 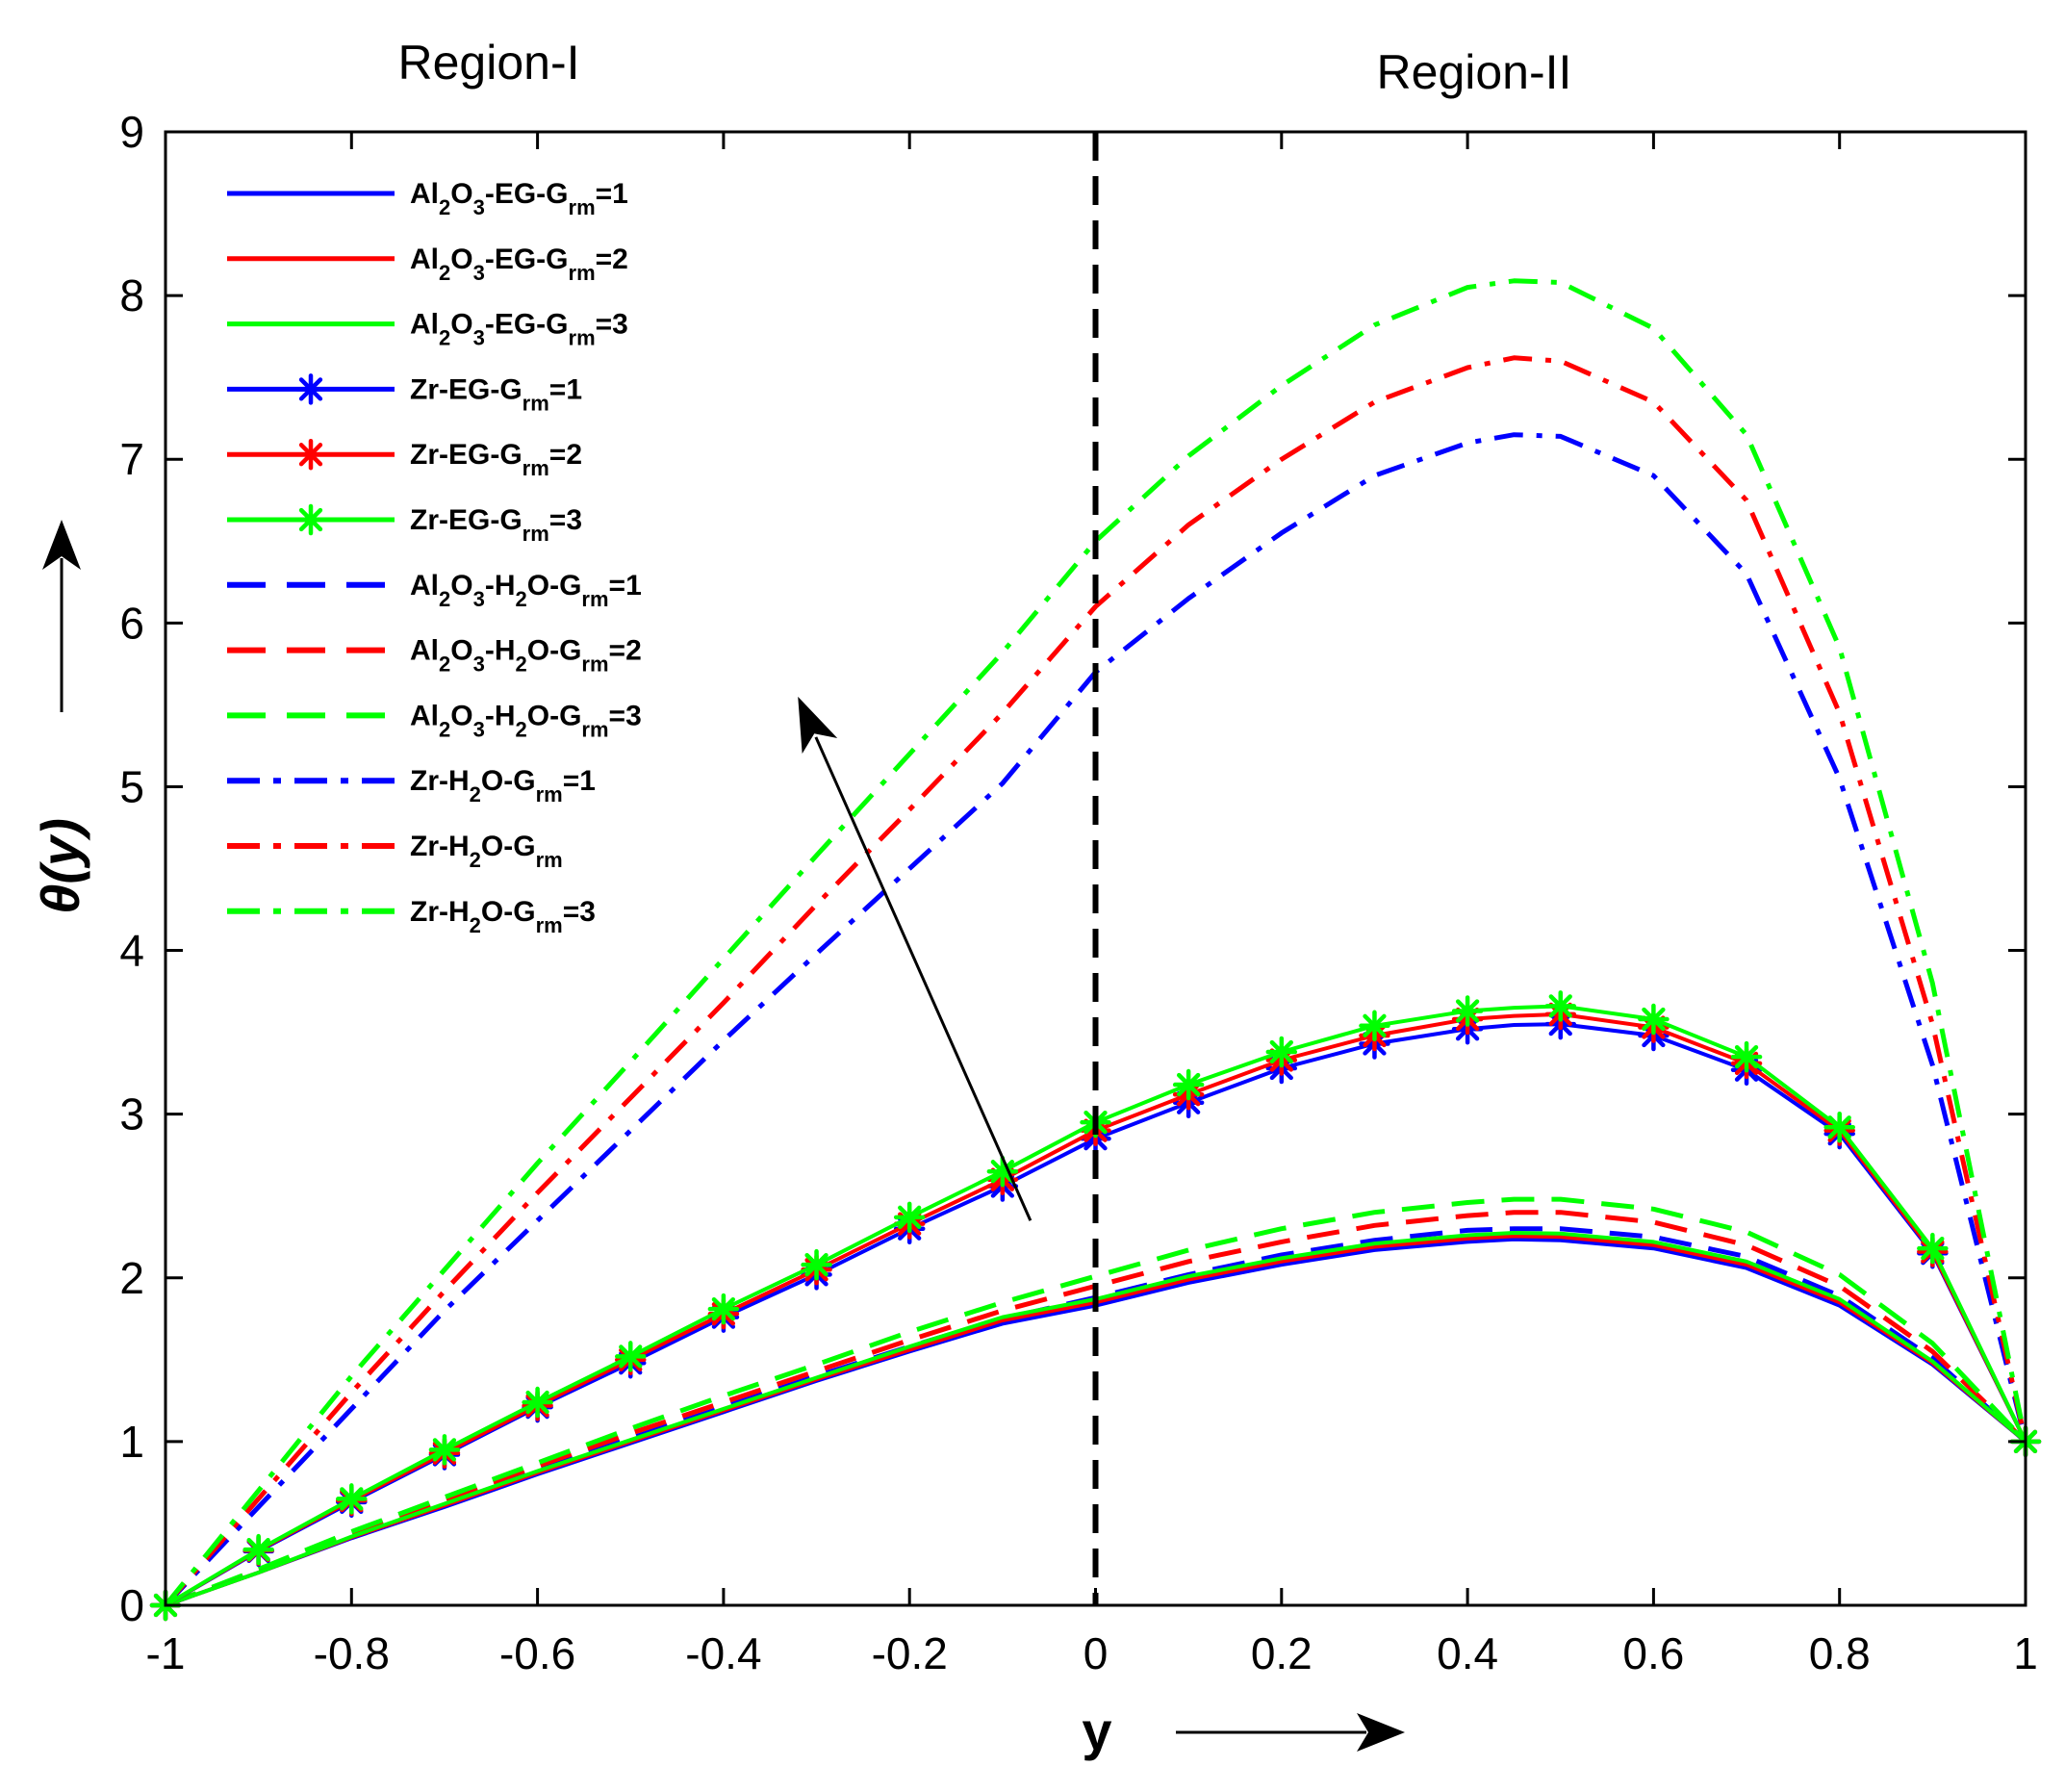 I want to click on y-tick-label: 1, so click(x=131, y=1442).